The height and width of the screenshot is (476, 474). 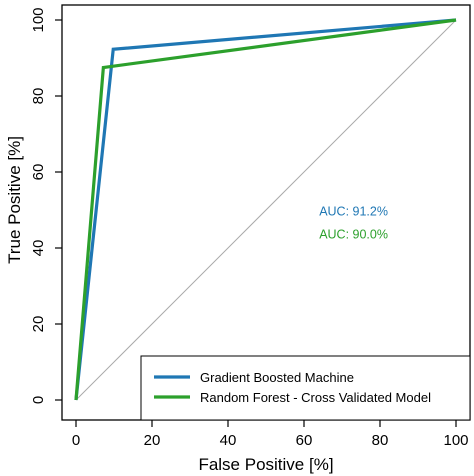 I want to click on legend-label: Random Forest - Cross Validated Model, so click(x=315, y=397).